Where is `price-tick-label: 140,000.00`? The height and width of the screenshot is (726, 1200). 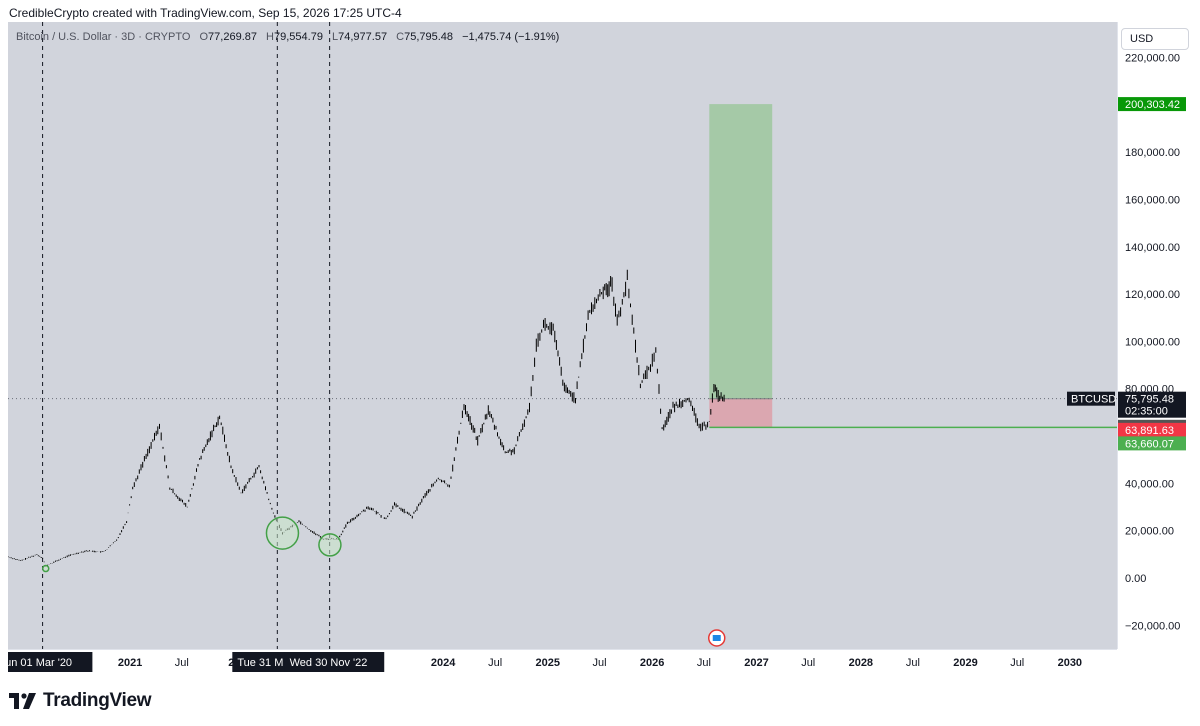
price-tick-label: 140,000.00 is located at coordinates (1152, 248).